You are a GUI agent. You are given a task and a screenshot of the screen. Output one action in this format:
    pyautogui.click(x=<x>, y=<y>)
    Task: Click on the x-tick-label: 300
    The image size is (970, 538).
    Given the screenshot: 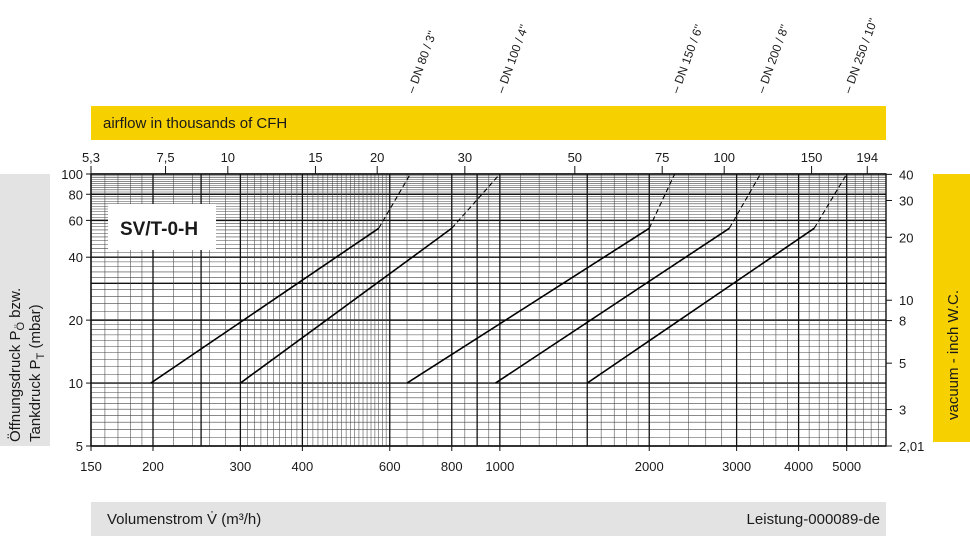 What is the action you would take?
    pyautogui.click(x=241, y=466)
    